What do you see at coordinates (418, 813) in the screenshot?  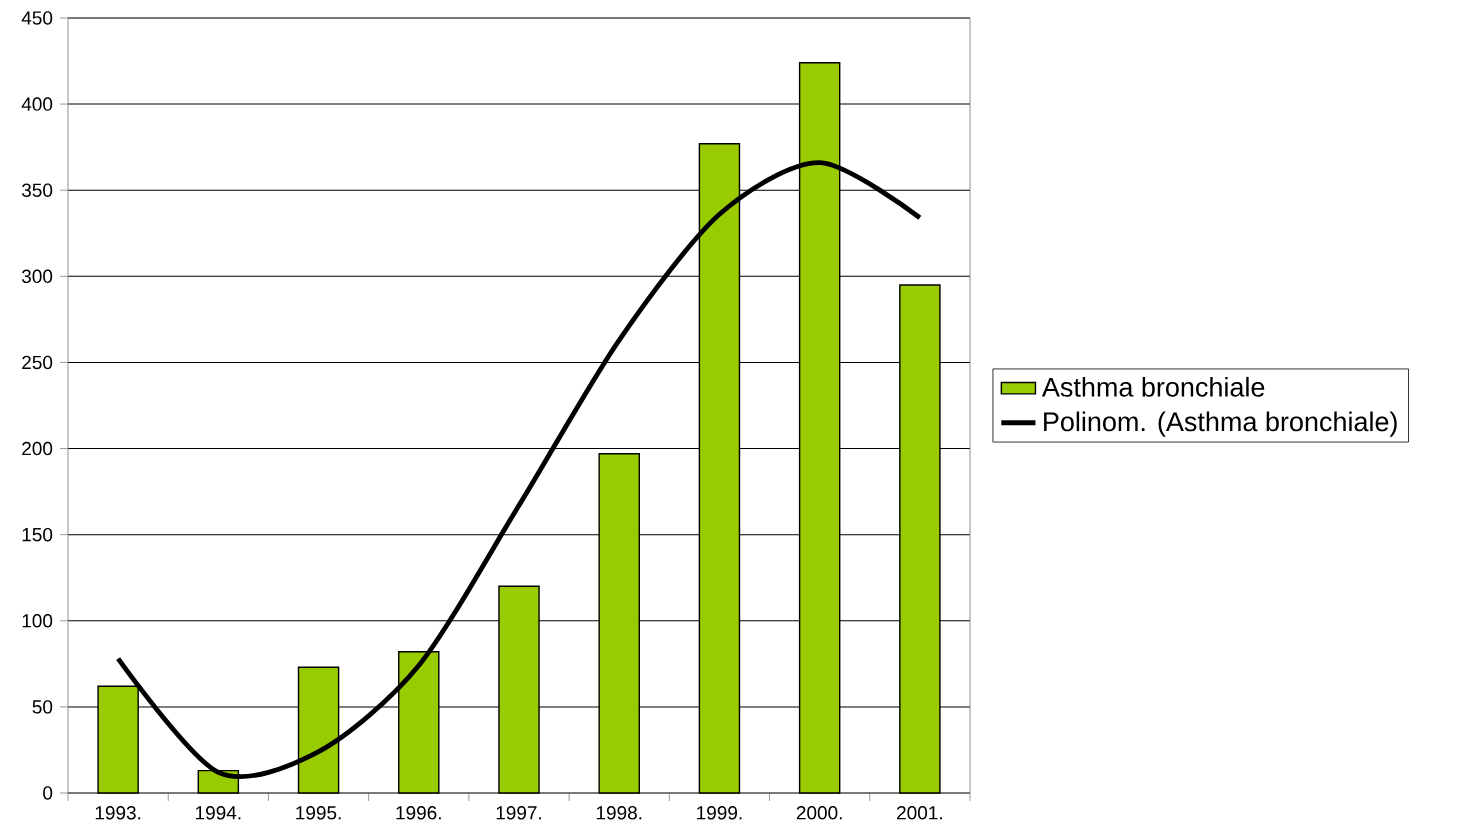 I see `x-tick-label: 1996.` at bounding box center [418, 813].